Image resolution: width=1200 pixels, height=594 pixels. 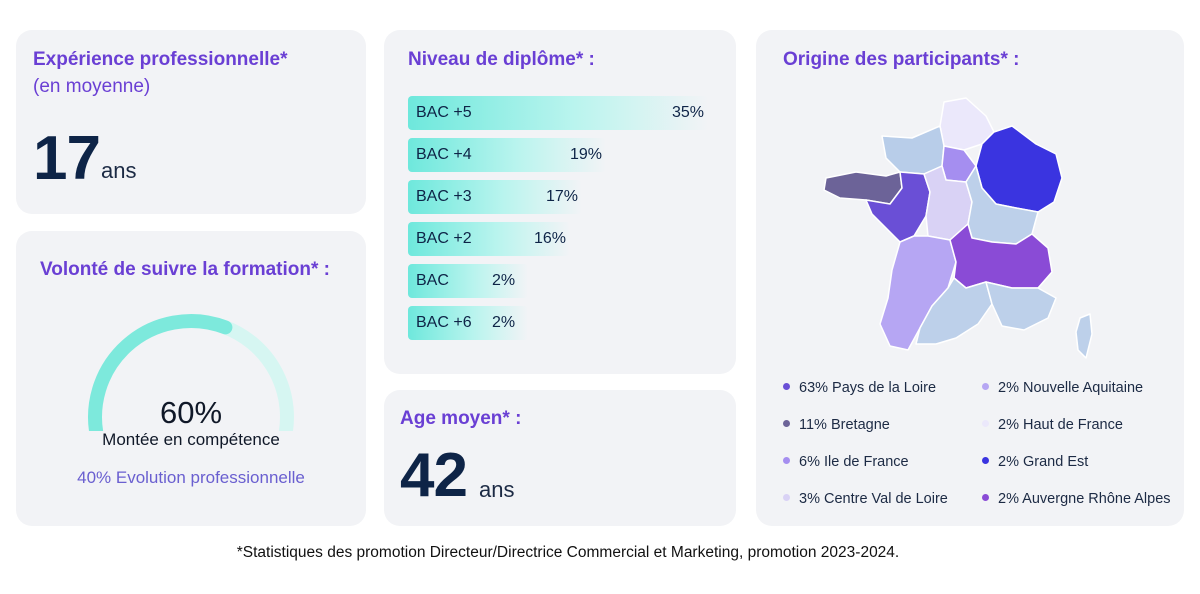 I want to click on age-card: Age moyen* : 42 ans, so click(x=560, y=458).